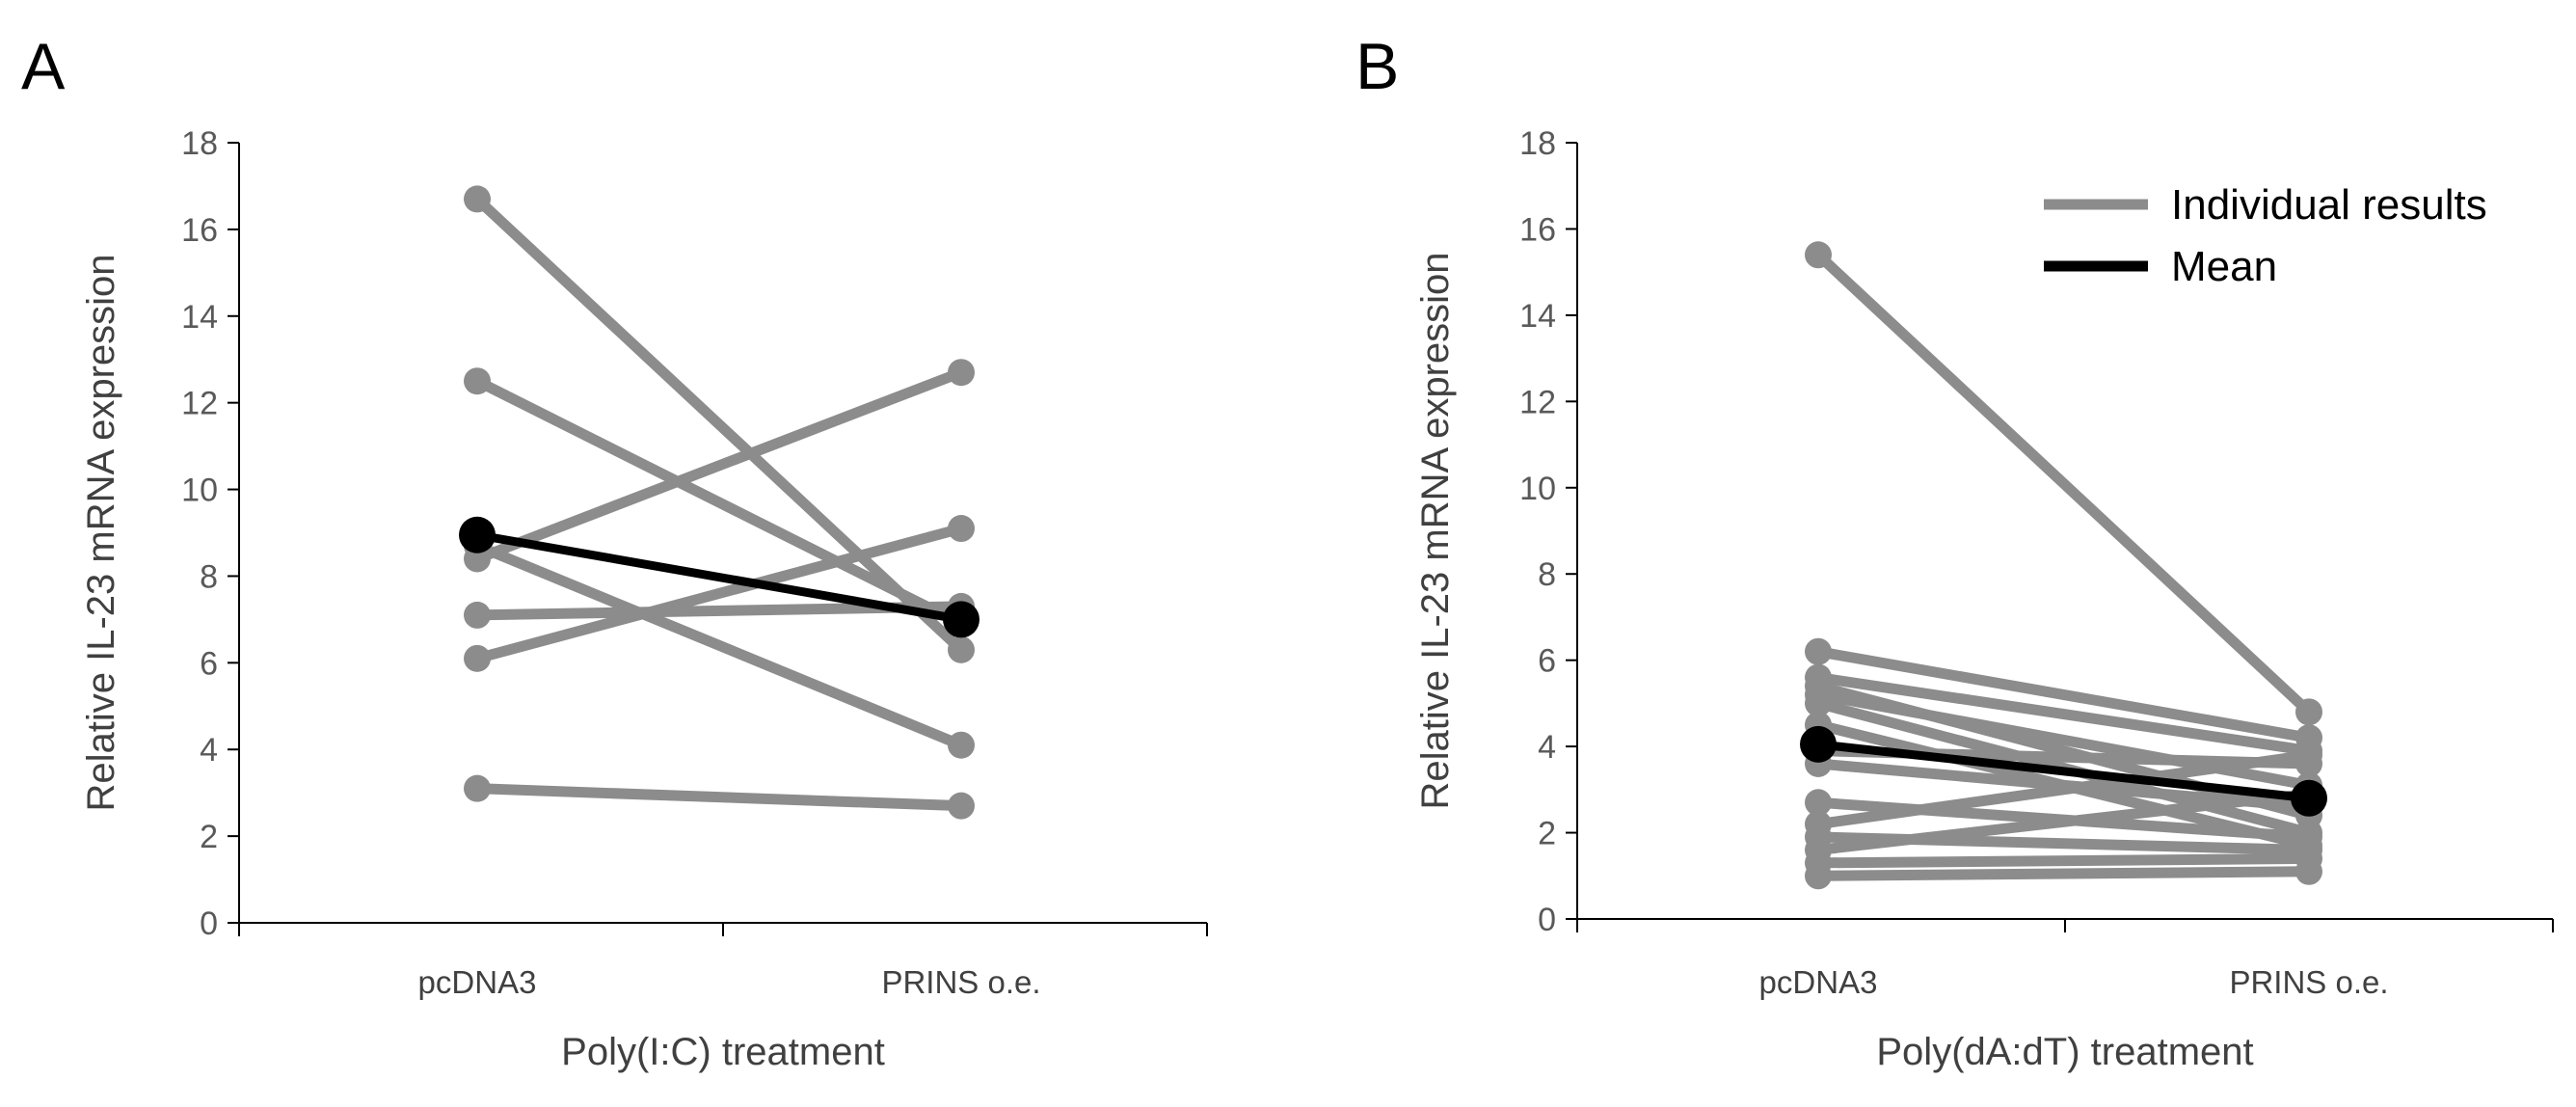 The width and height of the screenshot is (2576, 1107). I want to click on panel-label: A, so click(44, 66).